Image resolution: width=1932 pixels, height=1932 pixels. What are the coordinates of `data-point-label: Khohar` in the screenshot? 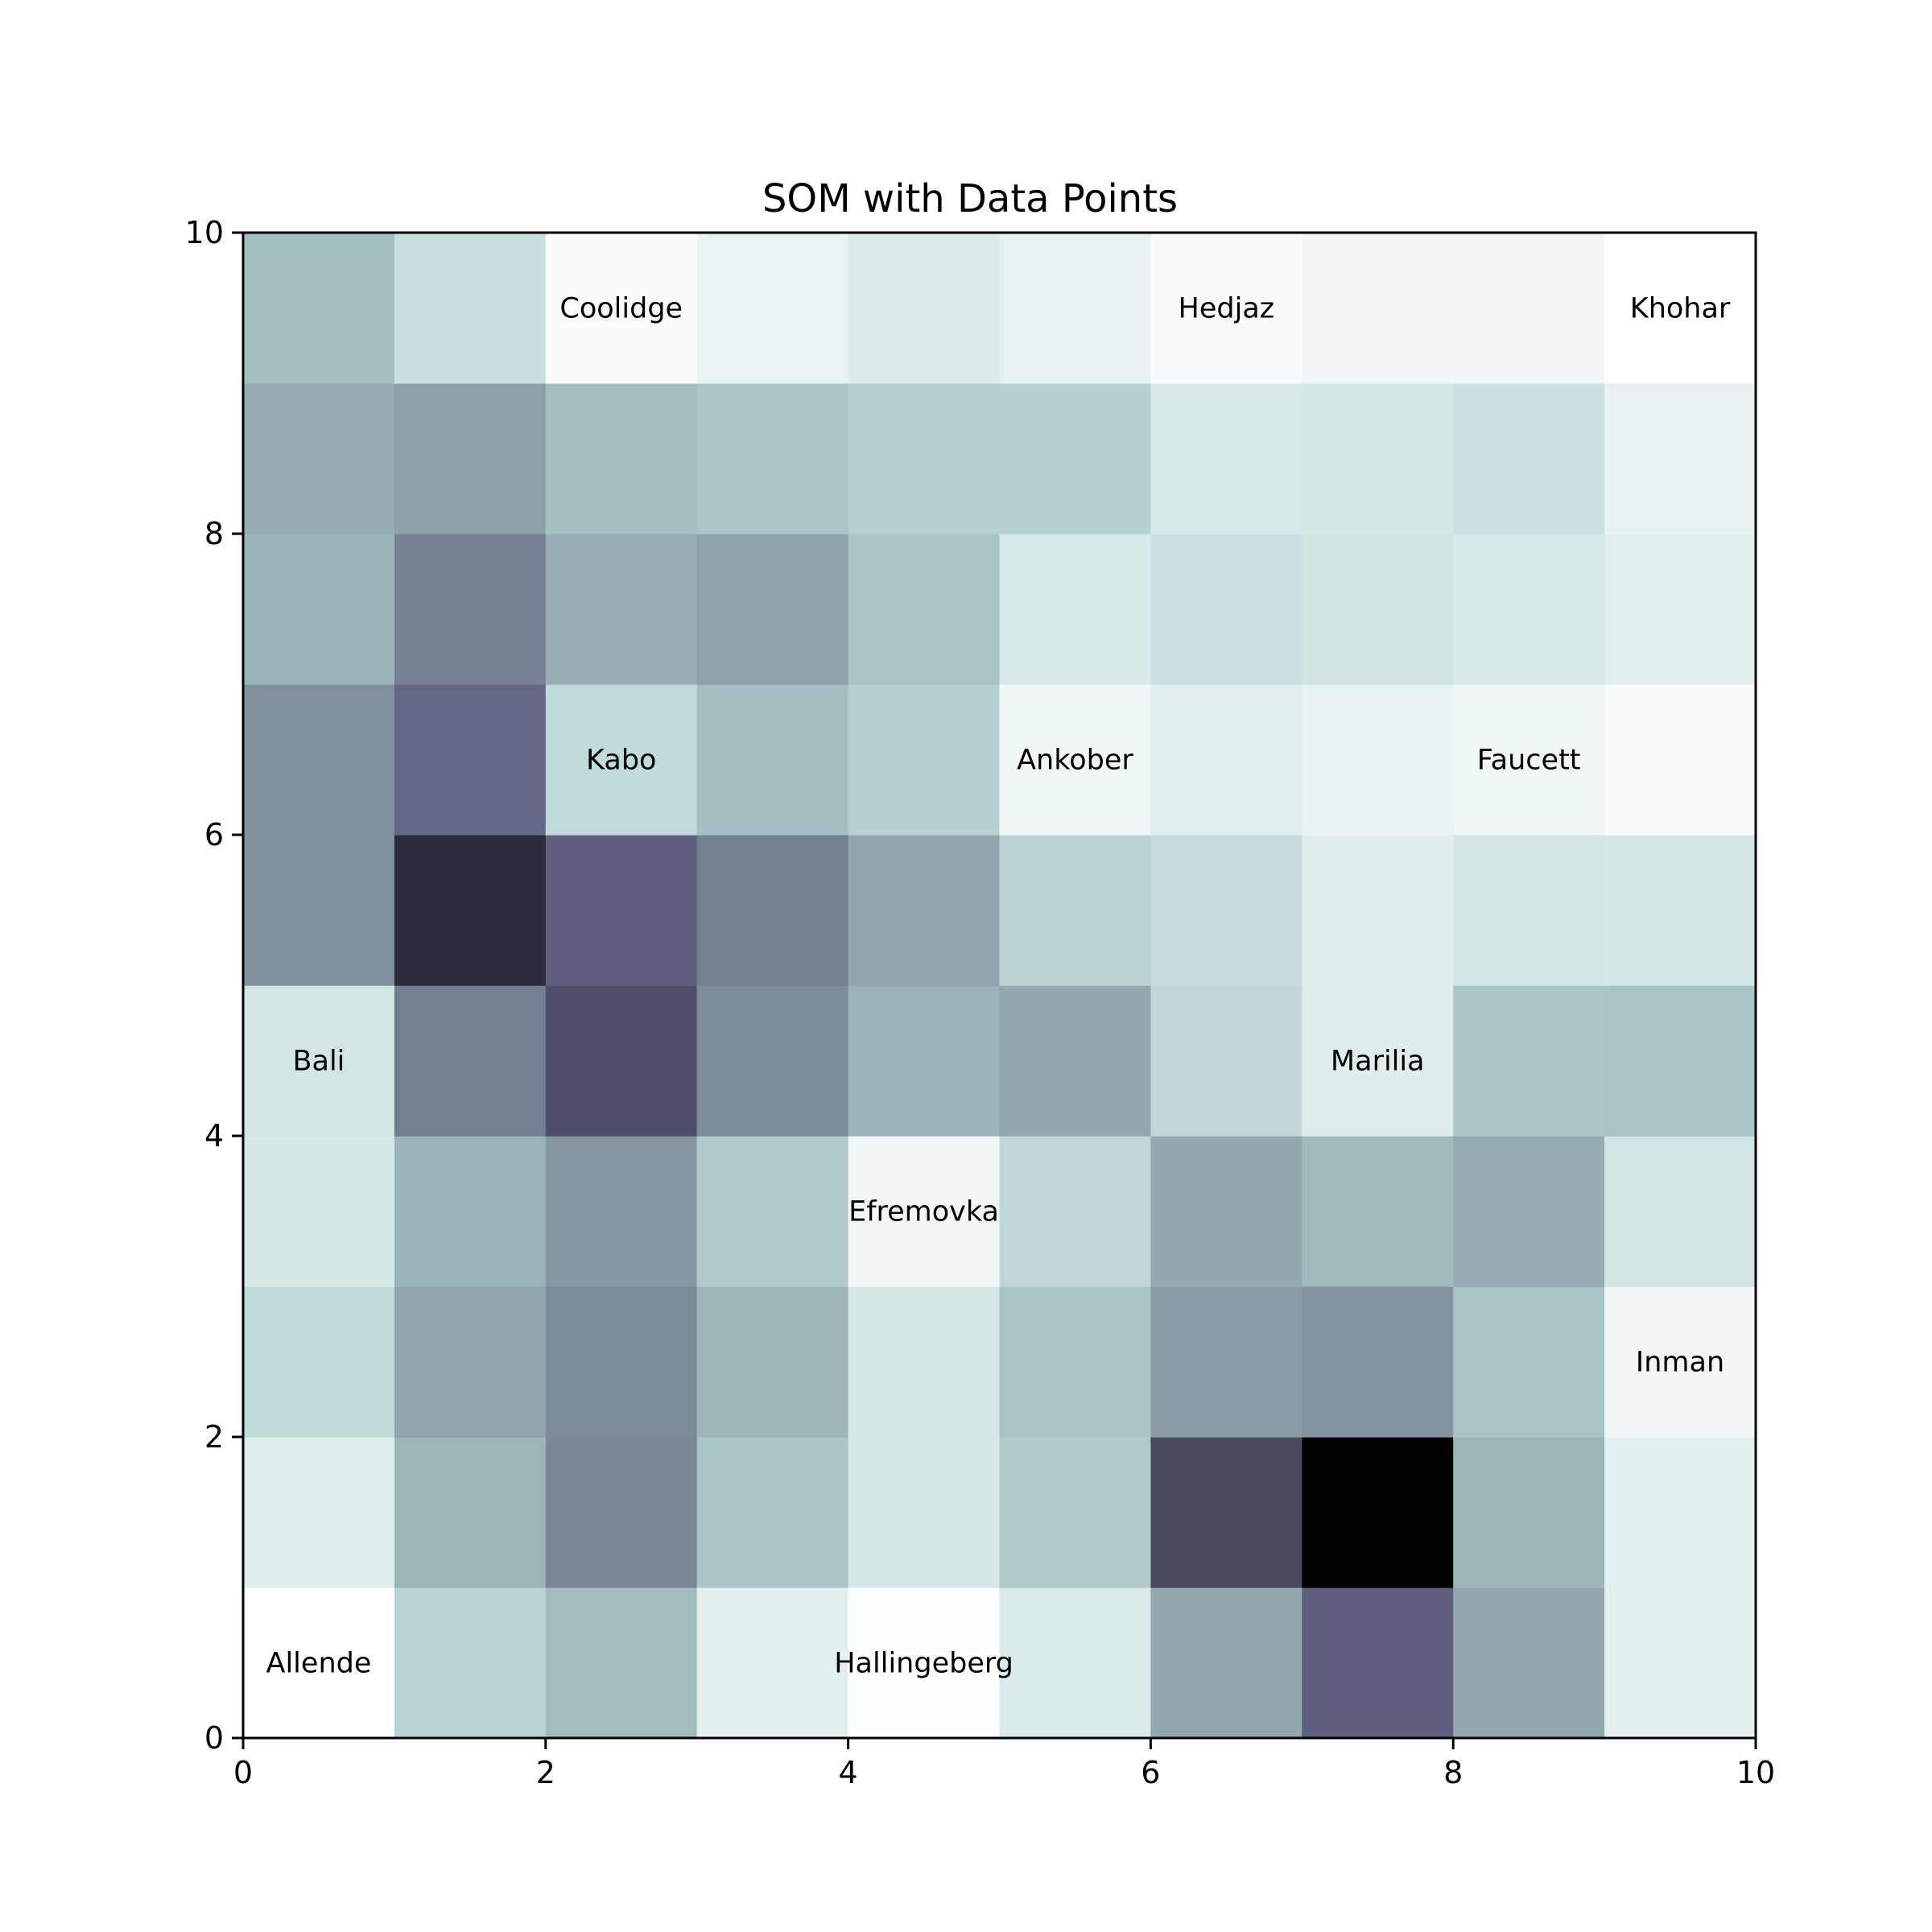 It's located at (1681, 309).